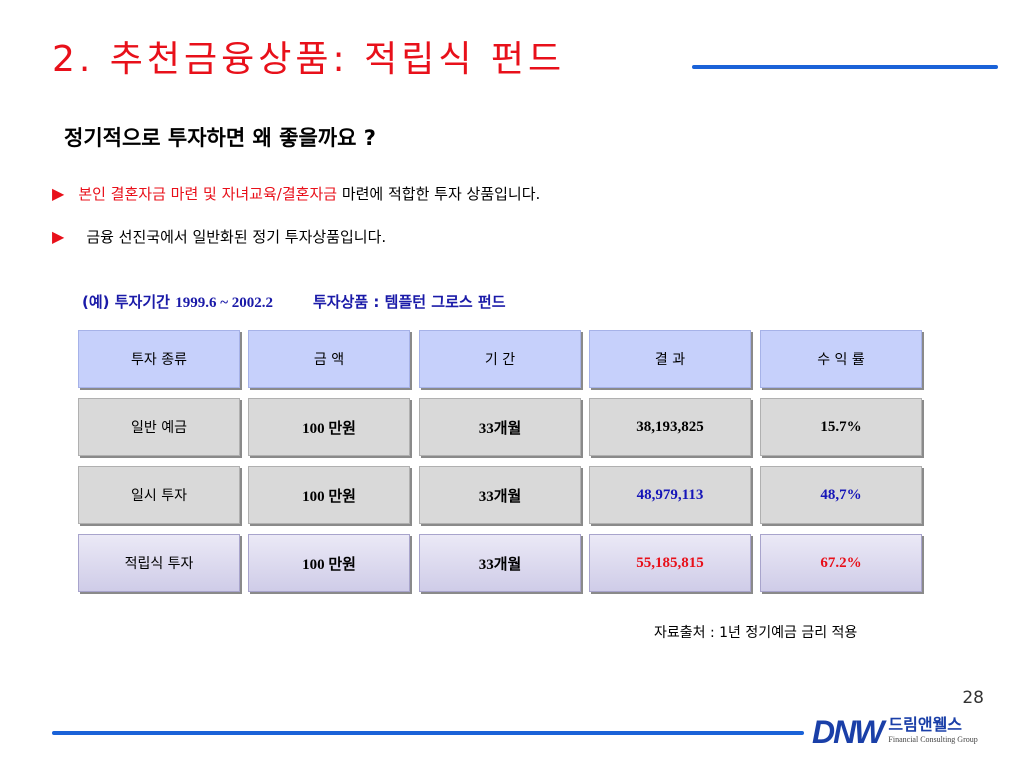 This screenshot has width=1024, height=768. I want to click on table-cell: 55,185,815, so click(670, 563).